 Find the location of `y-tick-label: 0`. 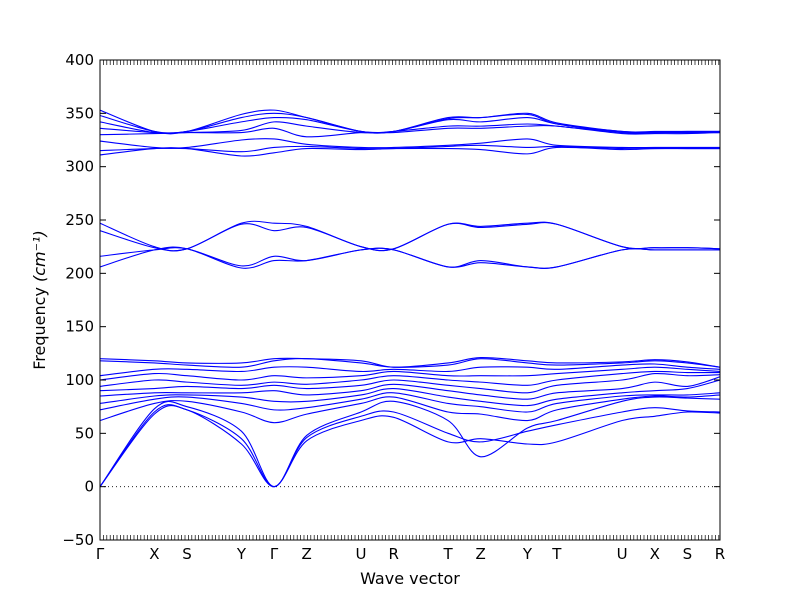

y-tick-label: 0 is located at coordinates (89, 487).